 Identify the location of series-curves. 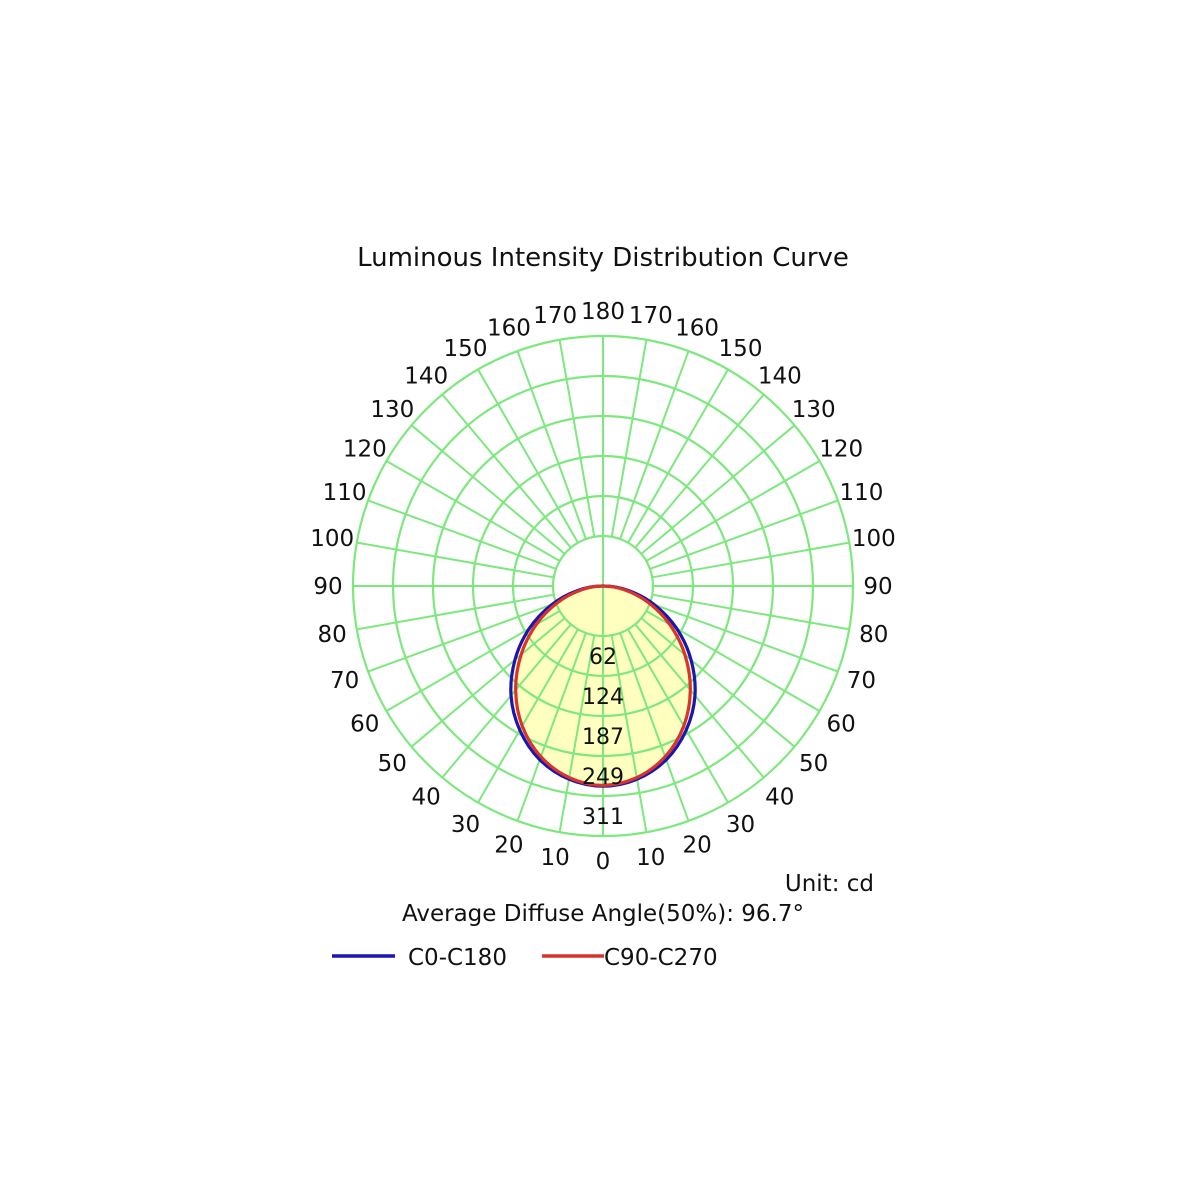
(603, 686).